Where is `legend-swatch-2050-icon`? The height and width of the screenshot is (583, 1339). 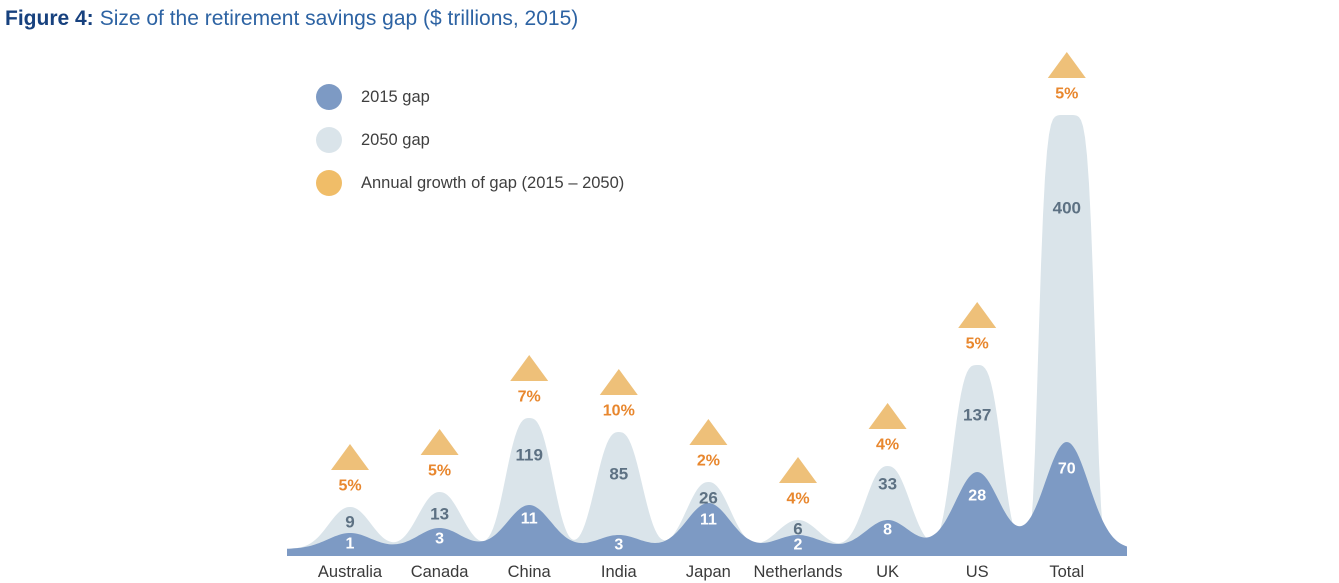
legend-swatch-2050-icon is located at coordinates (329, 140).